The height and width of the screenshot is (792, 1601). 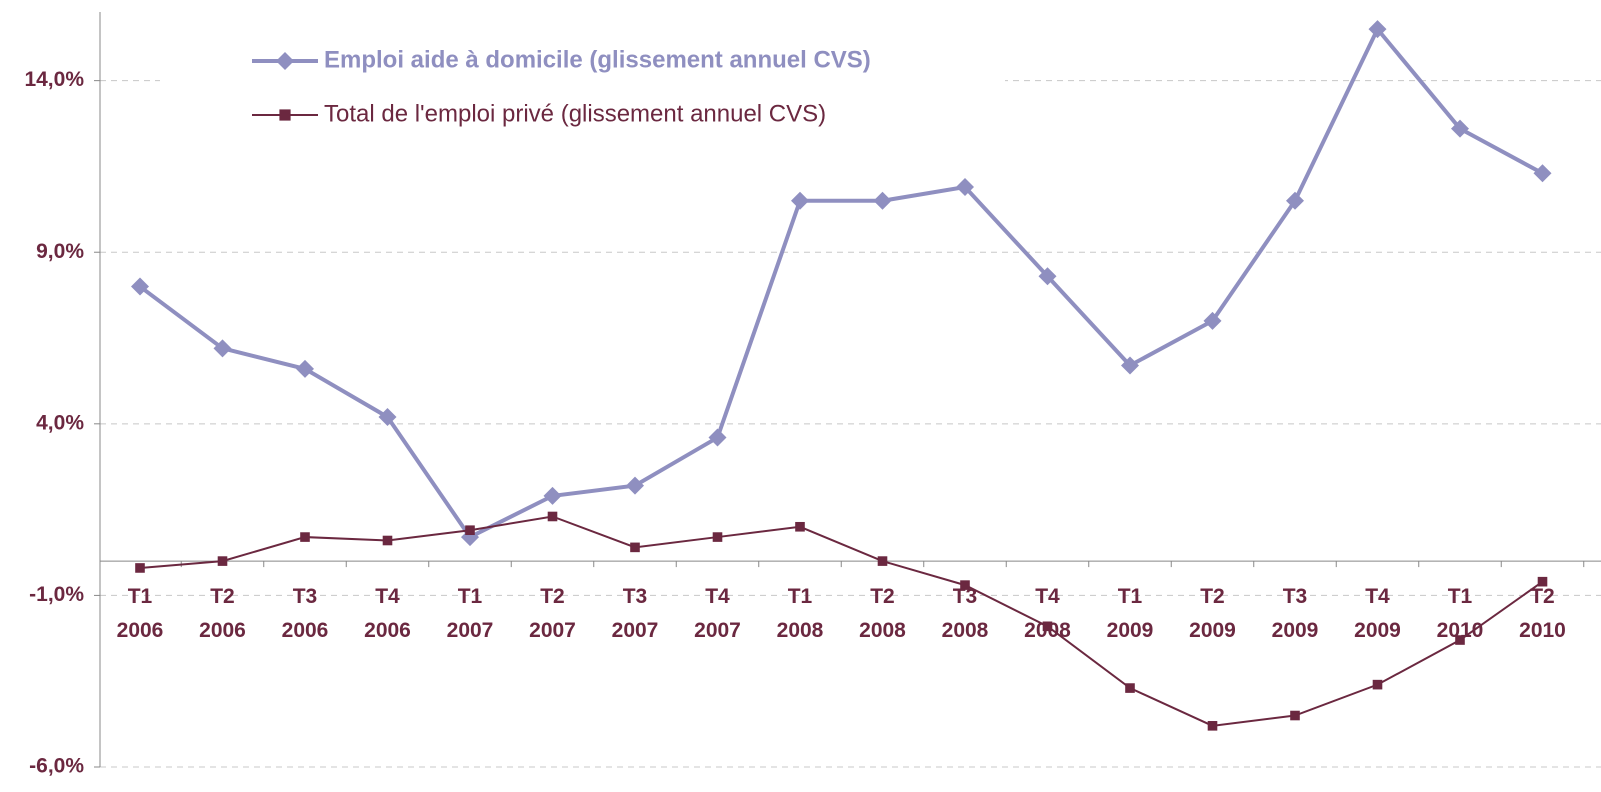 I want to click on x-tick-label: T3 2006, so click(x=305, y=613).